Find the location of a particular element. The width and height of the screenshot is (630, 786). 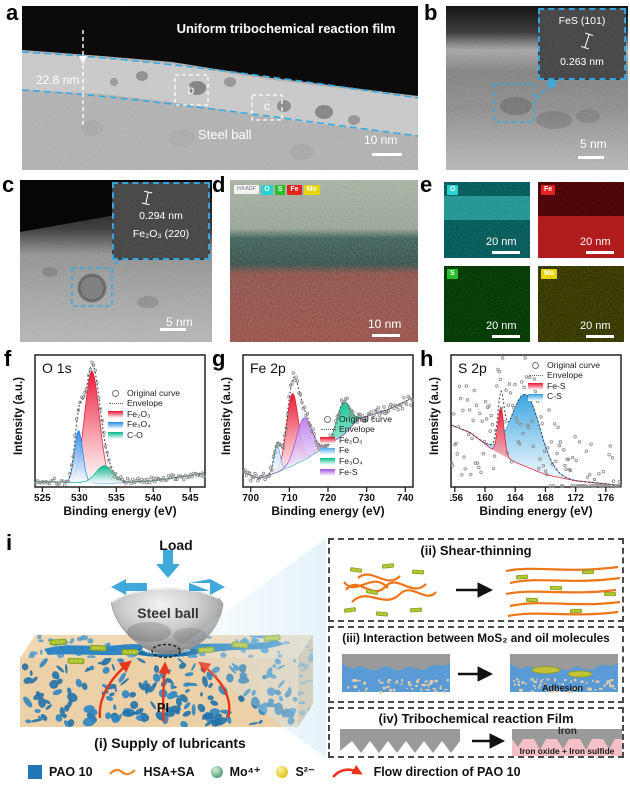

panel-label-a: a is located at coordinates (12, 12).